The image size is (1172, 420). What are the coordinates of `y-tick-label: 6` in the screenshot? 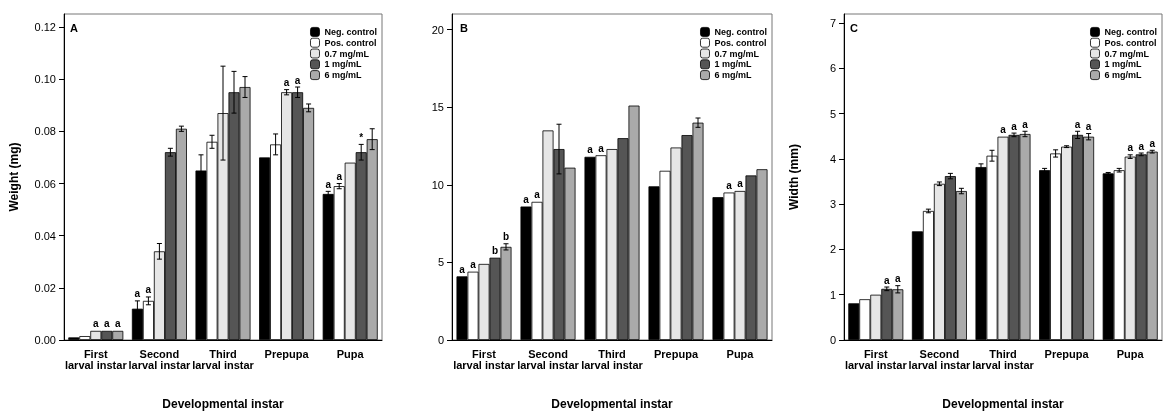 It's located at (832, 68).